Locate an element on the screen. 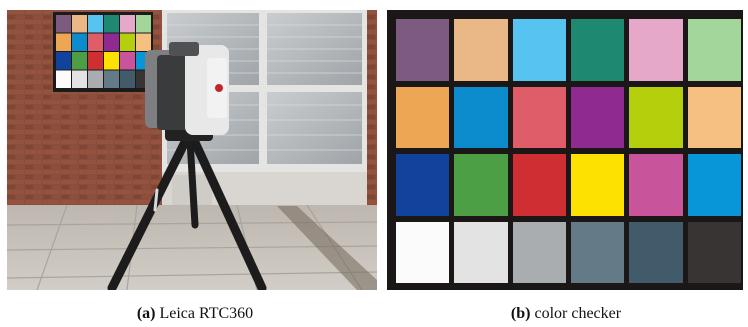 The height and width of the screenshot is (327, 748). scanner is located at coordinates (187, 88).